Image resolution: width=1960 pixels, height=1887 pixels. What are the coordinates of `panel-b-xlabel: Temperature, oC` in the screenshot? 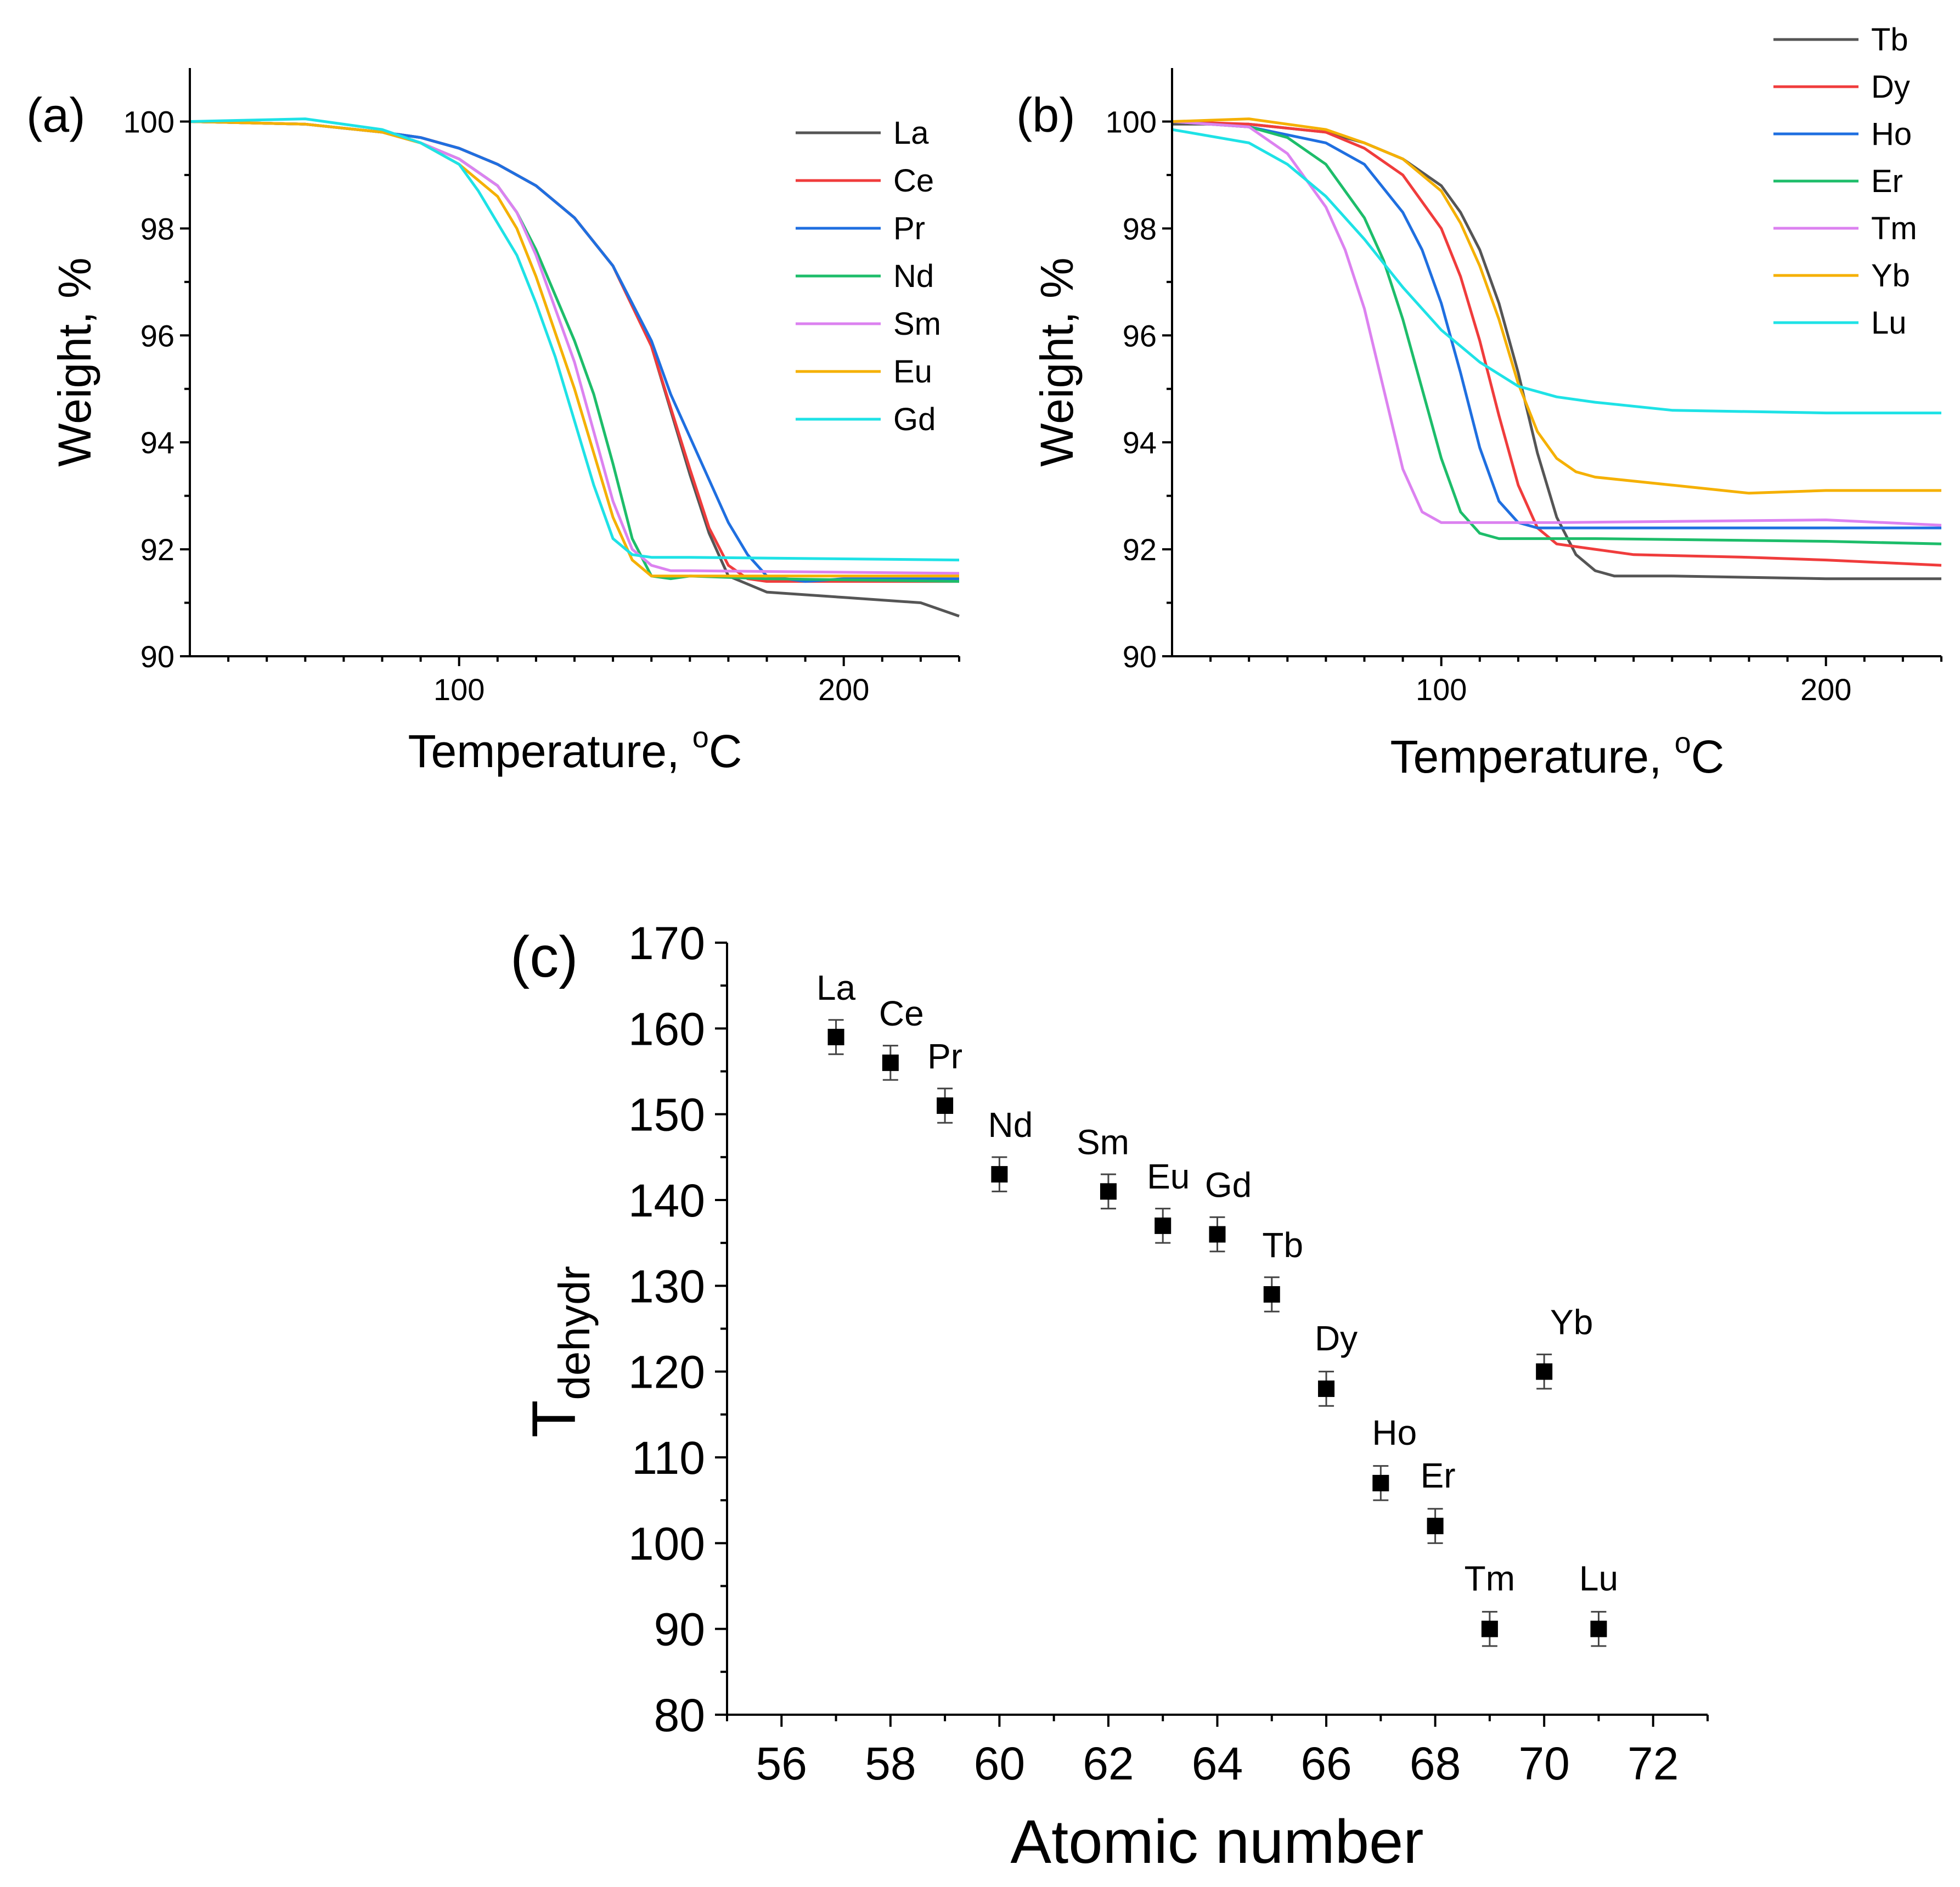 It's located at (1558, 754).